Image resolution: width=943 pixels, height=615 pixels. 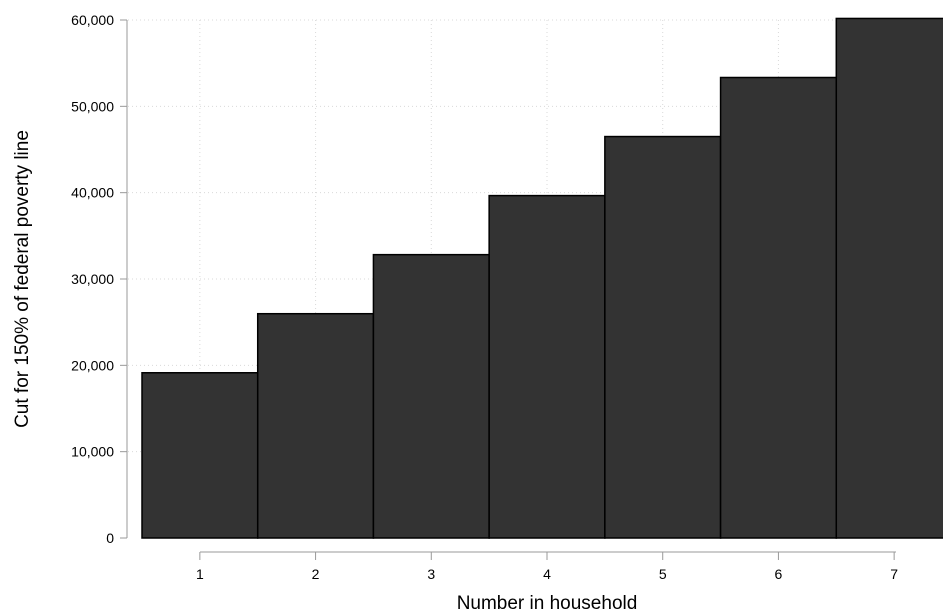 What do you see at coordinates (92, 106) in the screenshot?
I see `y-tick-label: 50,000` at bounding box center [92, 106].